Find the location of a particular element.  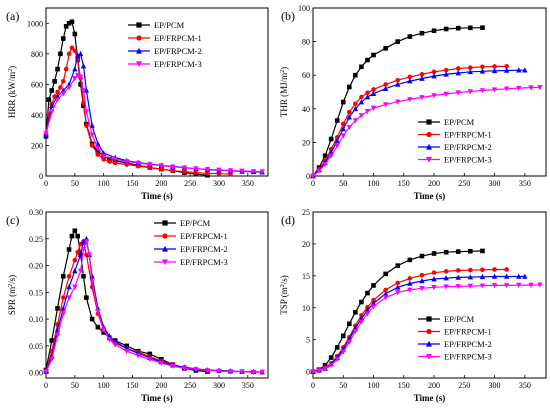

x-tick-label: 250 is located at coordinates (190, 183).